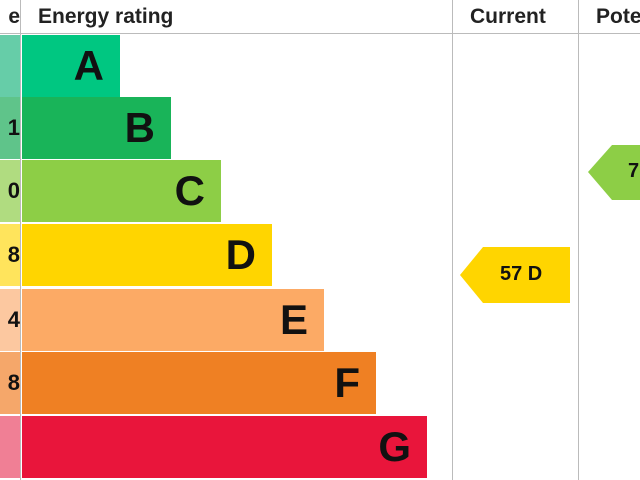  Describe the element at coordinates (96, 128) in the screenshot. I see `rating-bar-b: B` at that location.